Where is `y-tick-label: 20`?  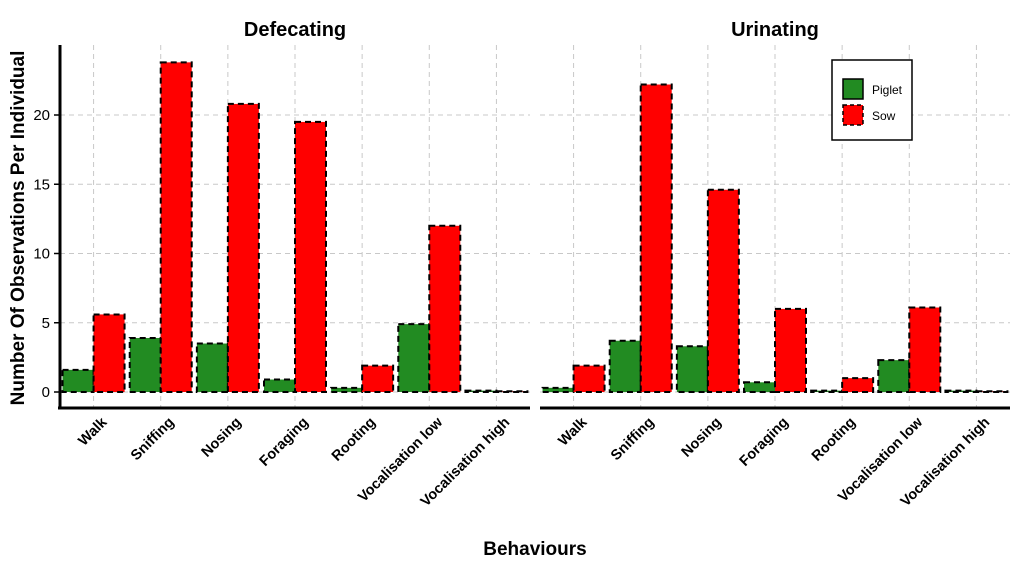 y-tick-label: 20 is located at coordinates (41, 115).